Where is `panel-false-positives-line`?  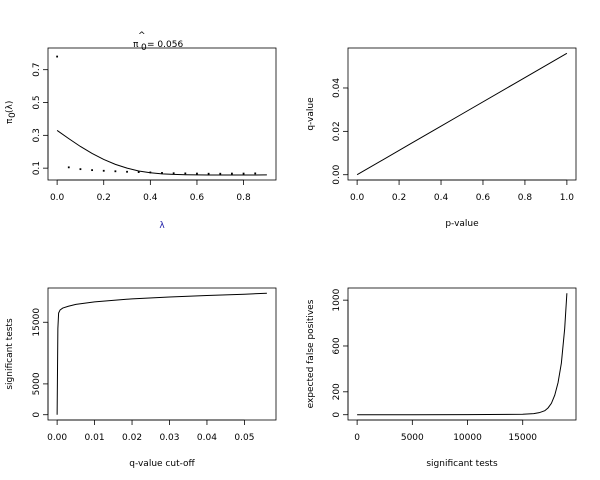 panel-false-positives-line is located at coordinates (462, 354).